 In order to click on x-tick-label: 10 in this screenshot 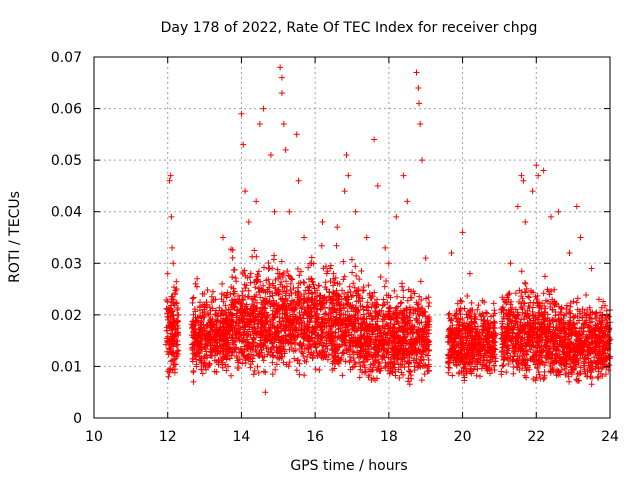, I will do `click(94, 437)`.